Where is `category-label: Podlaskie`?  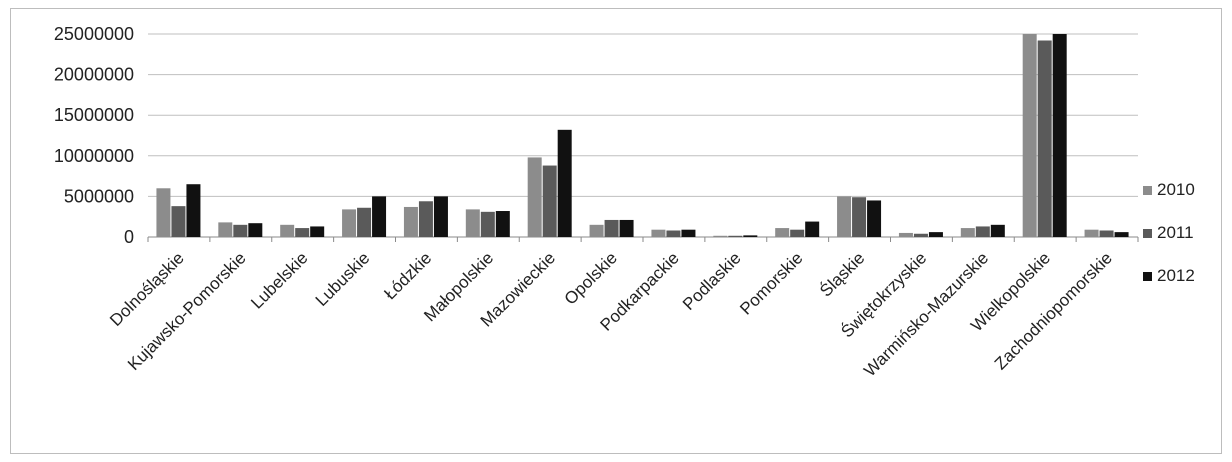
category-label: Podlaskie is located at coordinates (712, 281).